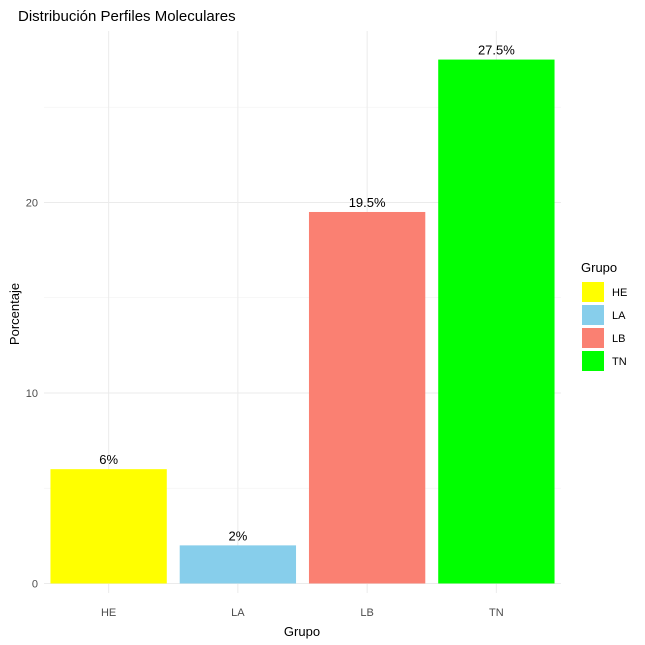 The width and height of the screenshot is (645, 645). What do you see at coordinates (127, 16) in the screenshot?
I see `chart-title: Distribución Perfiles Moleculares` at bounding box center [127, 16].